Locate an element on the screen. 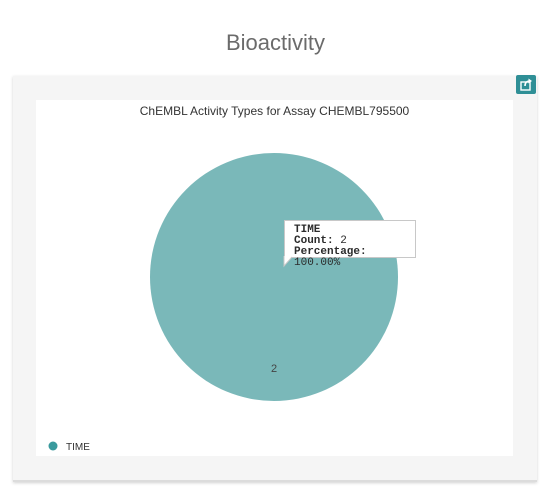 Image resolution: width=551 pixels, height=492 pixels. data-labels: 2 is located at coordinates (274, 369).